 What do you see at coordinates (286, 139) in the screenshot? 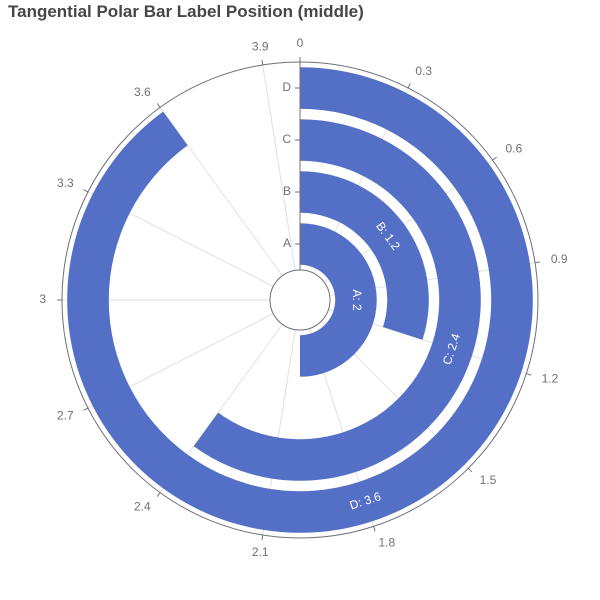
I see `category-label-c: C` at bounding box center [286, 139].